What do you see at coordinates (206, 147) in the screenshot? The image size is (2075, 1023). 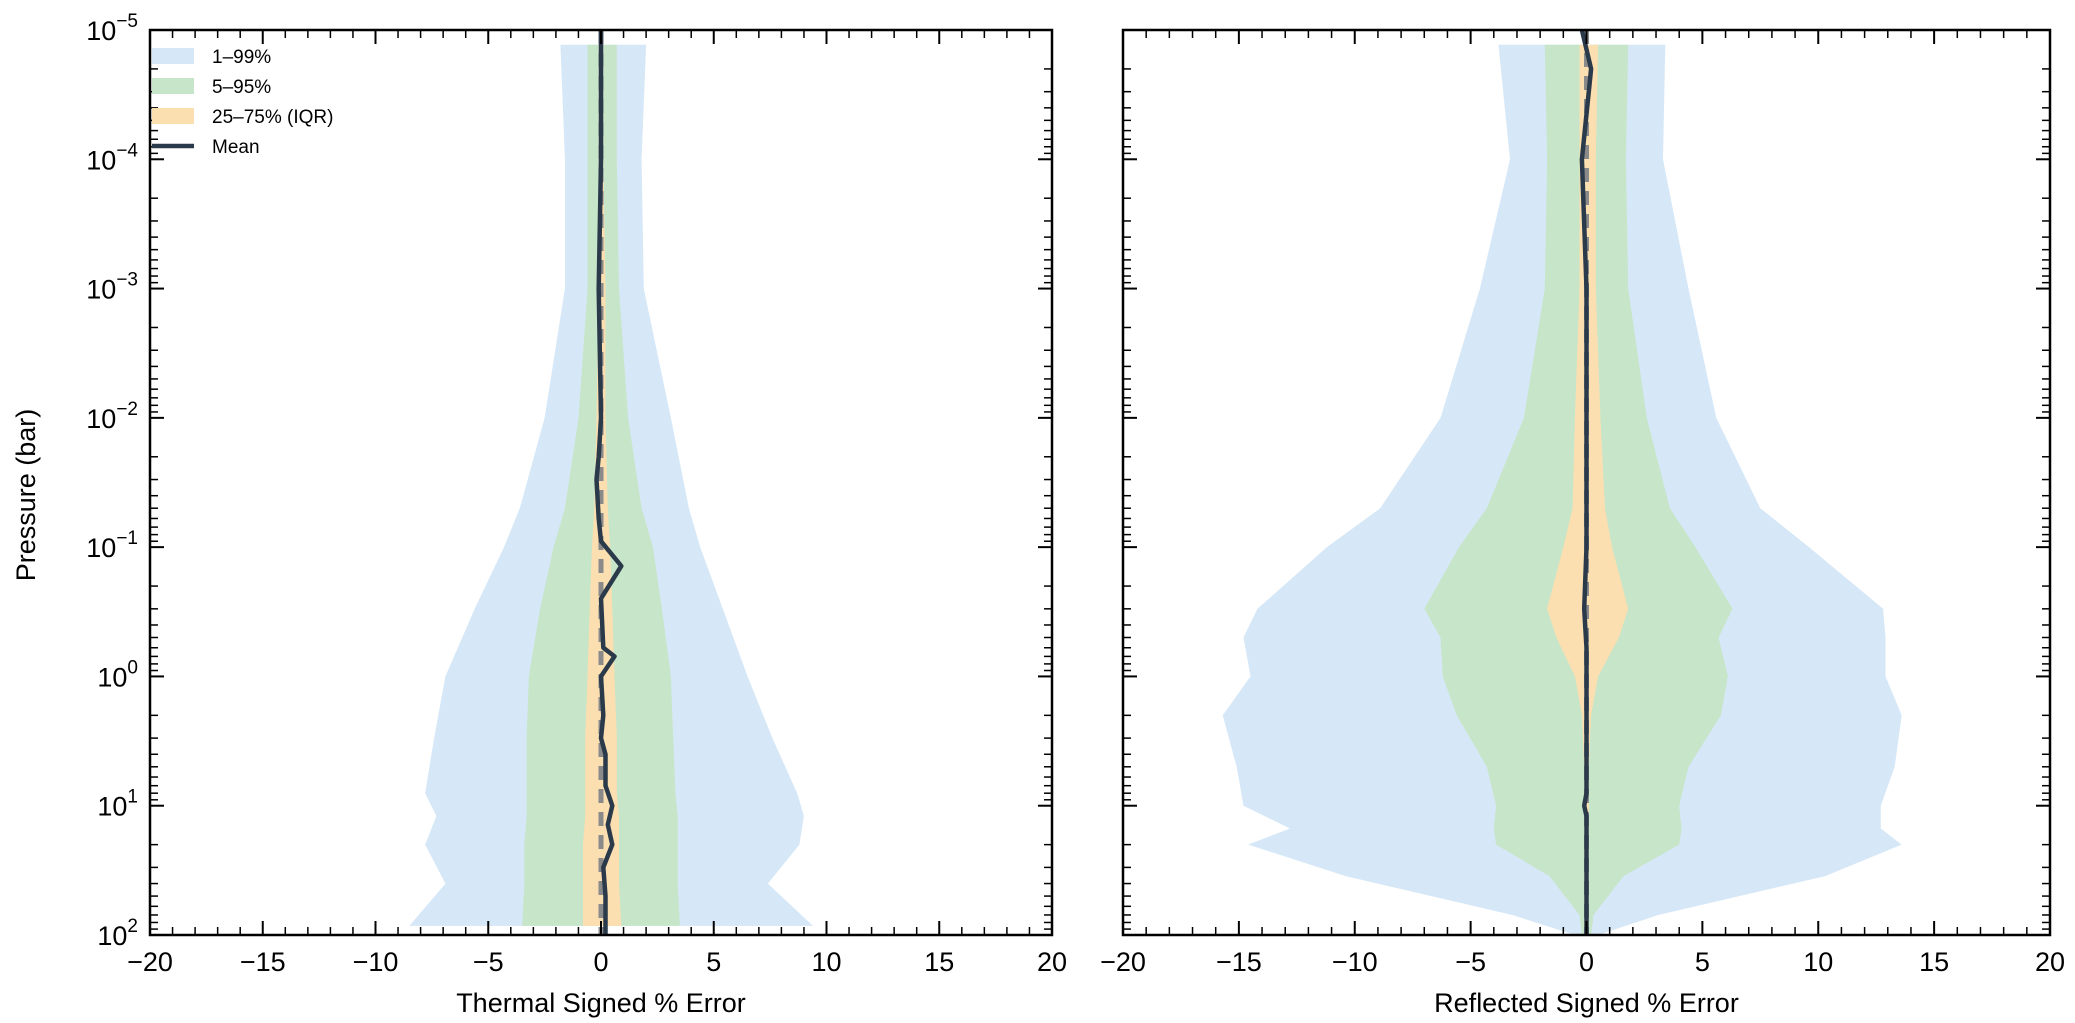 I see `legend-item: Mean` at bounding box center [206, 147].